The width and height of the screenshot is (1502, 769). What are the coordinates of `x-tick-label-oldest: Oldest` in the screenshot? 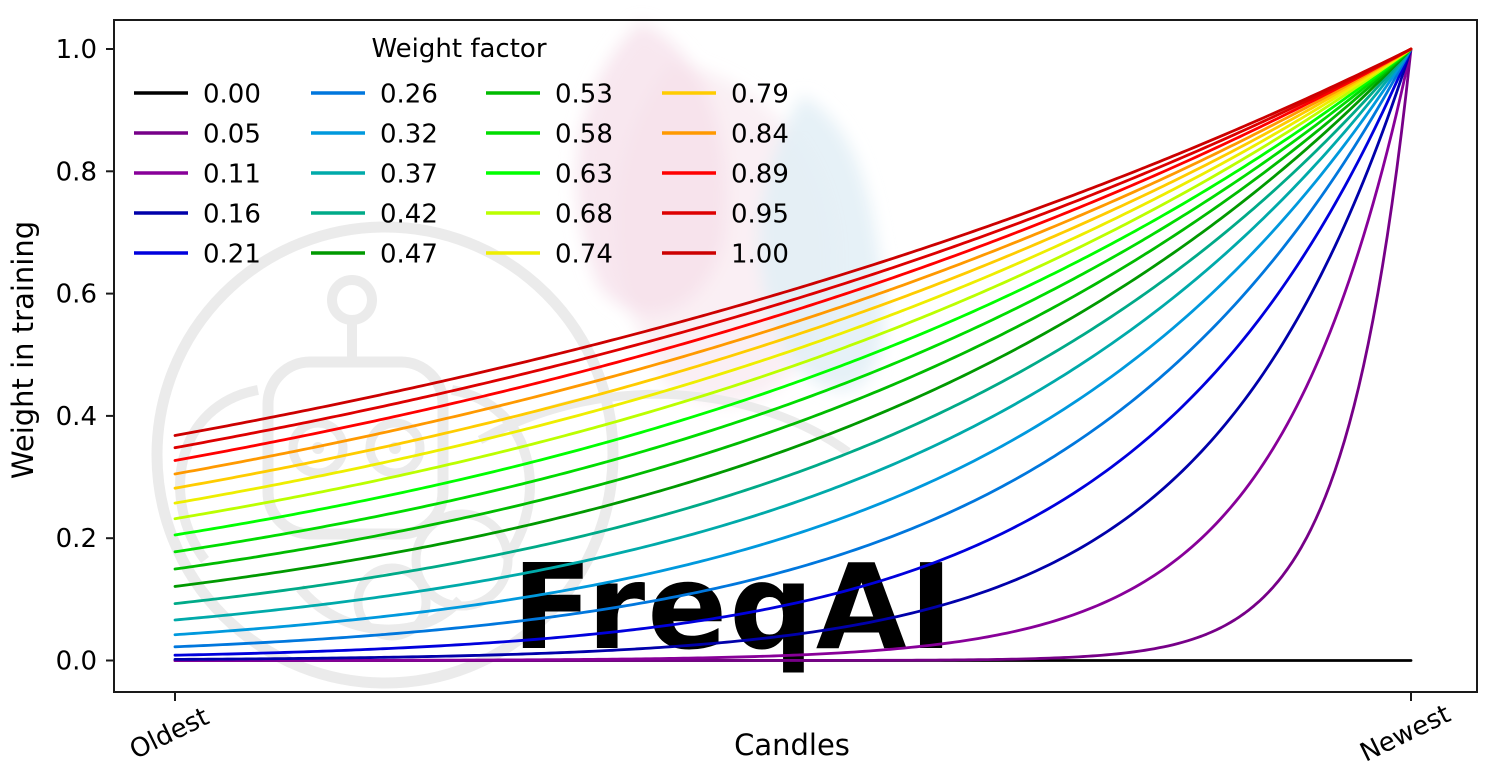 It's located at (169, 734).